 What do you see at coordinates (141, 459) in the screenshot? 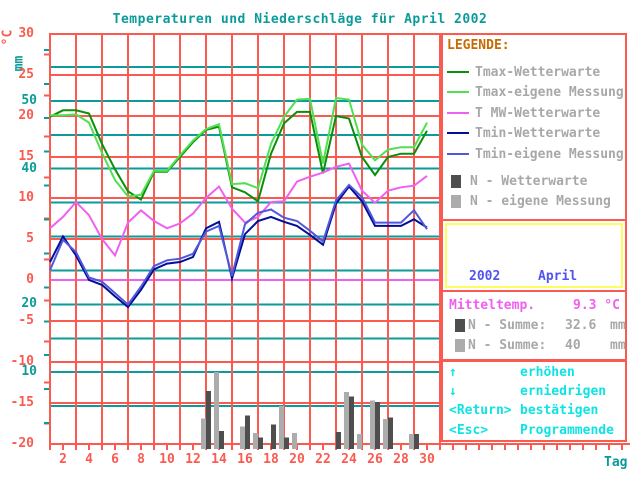
I see `day-axis-tick-label: 8` at bounding box center [141, 459].